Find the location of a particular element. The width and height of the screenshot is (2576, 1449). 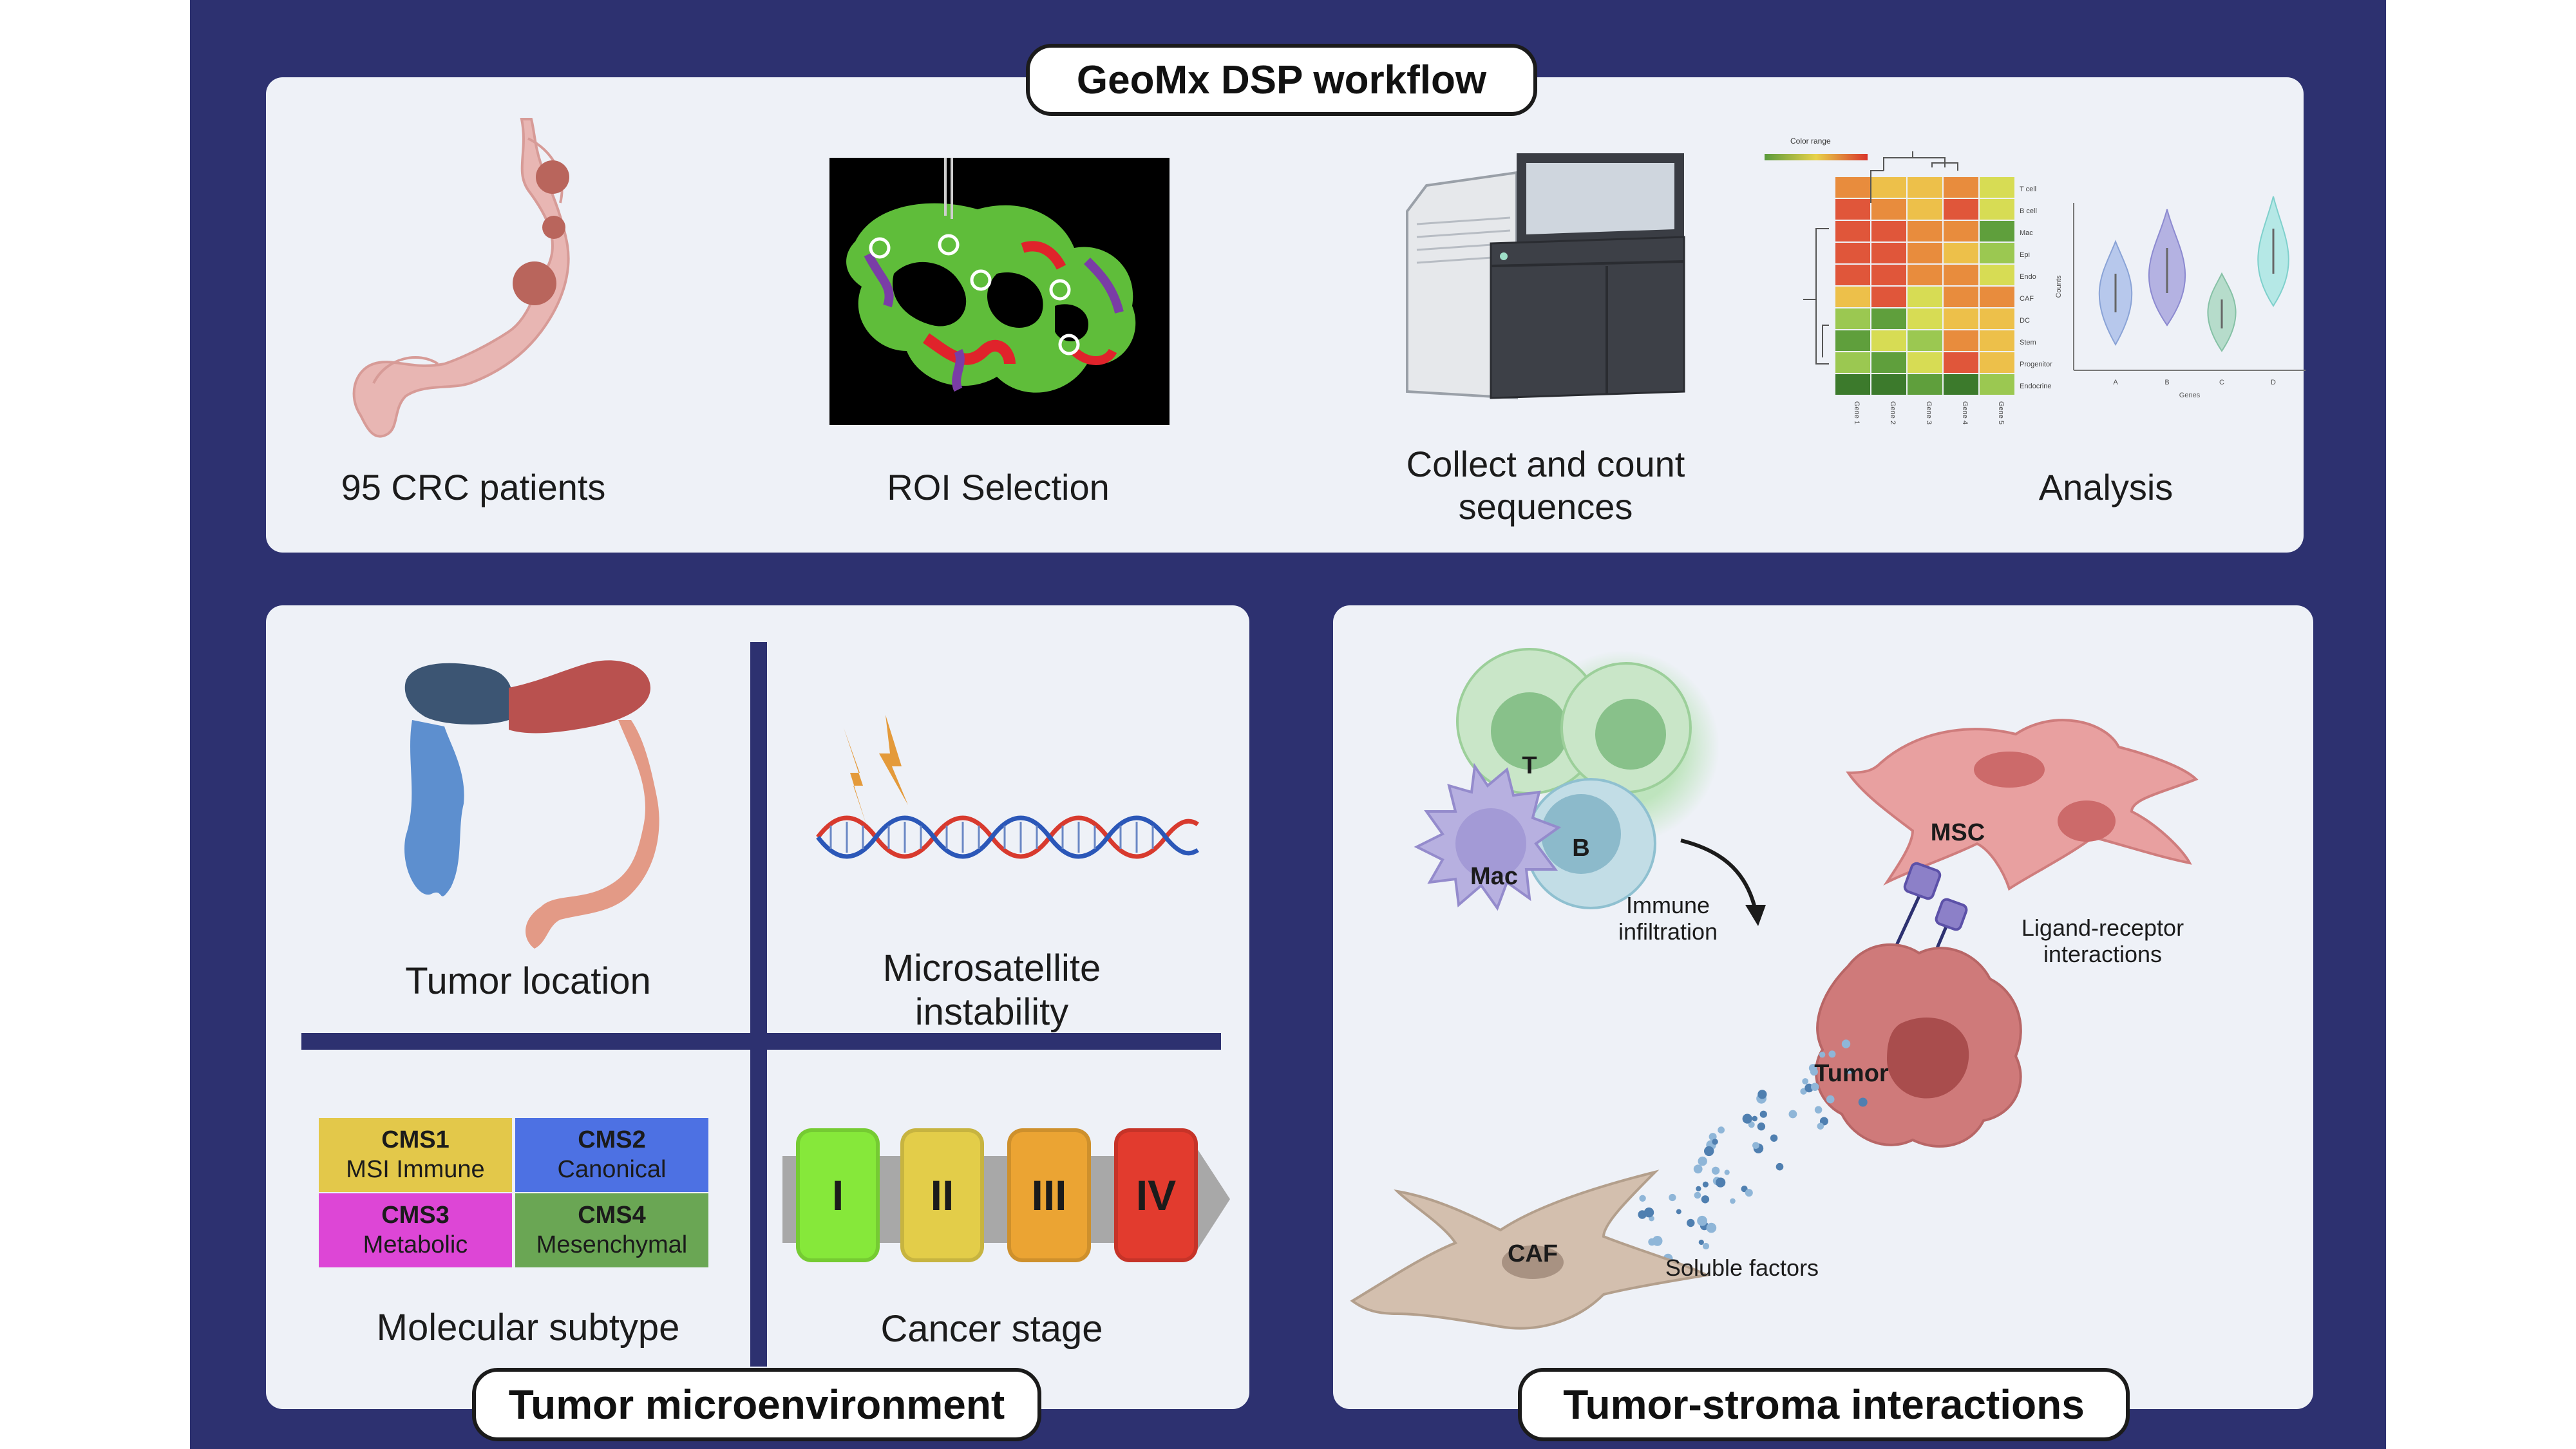

heatmap-row-label: B cell is located at coordinates (2028, 211).